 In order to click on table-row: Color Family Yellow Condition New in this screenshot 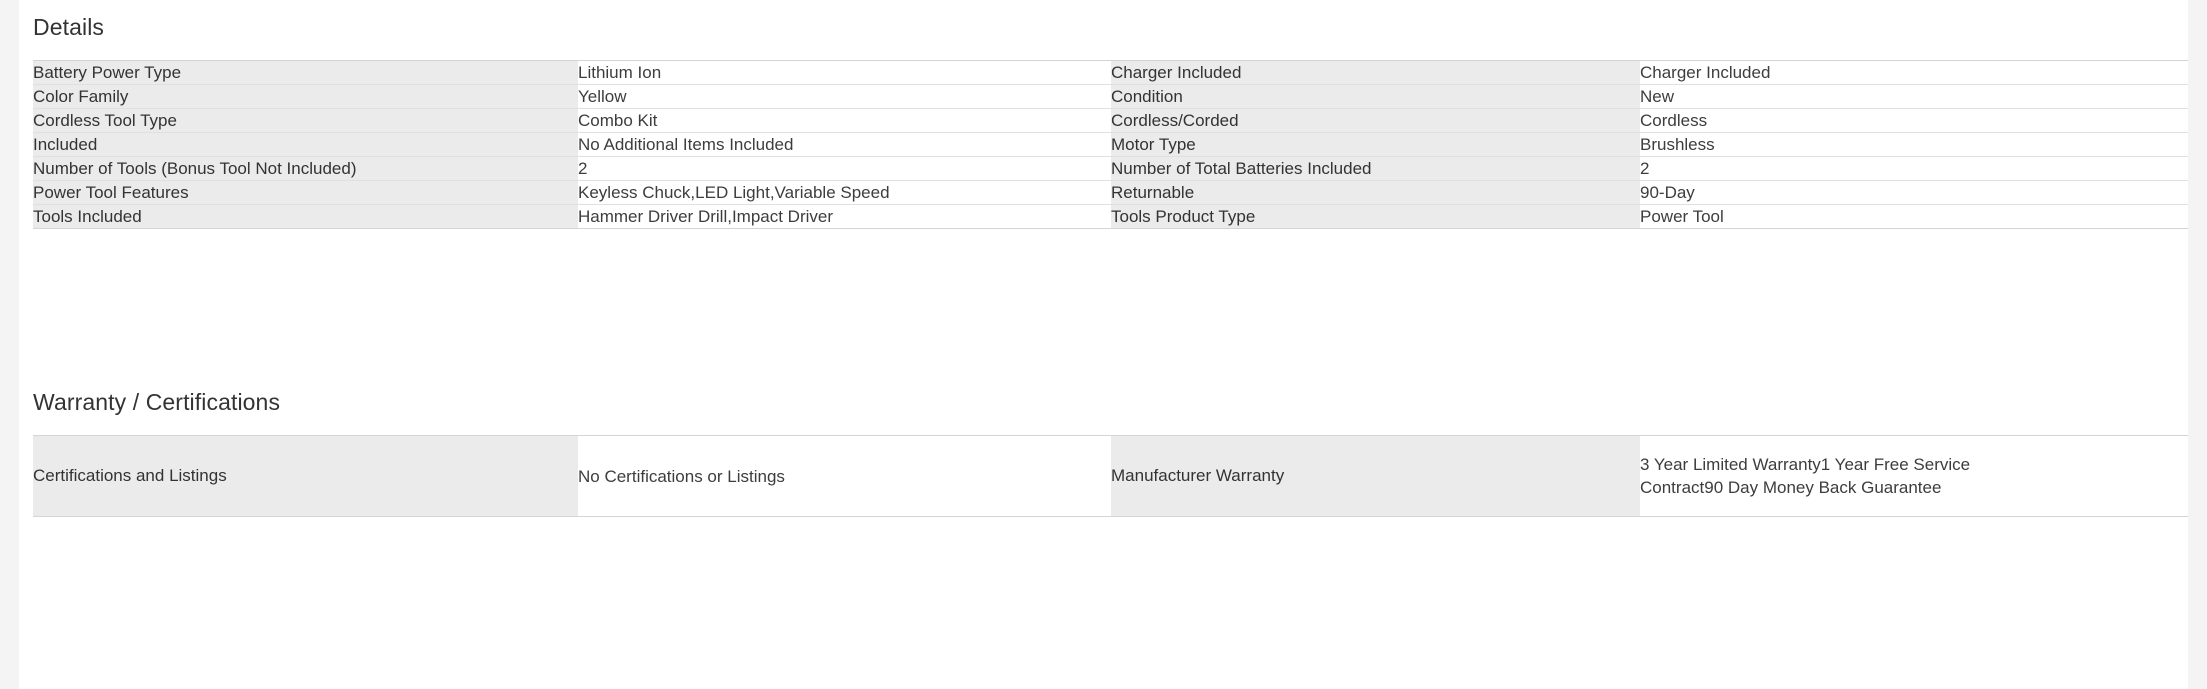, I will do `click(1110, 96)`.